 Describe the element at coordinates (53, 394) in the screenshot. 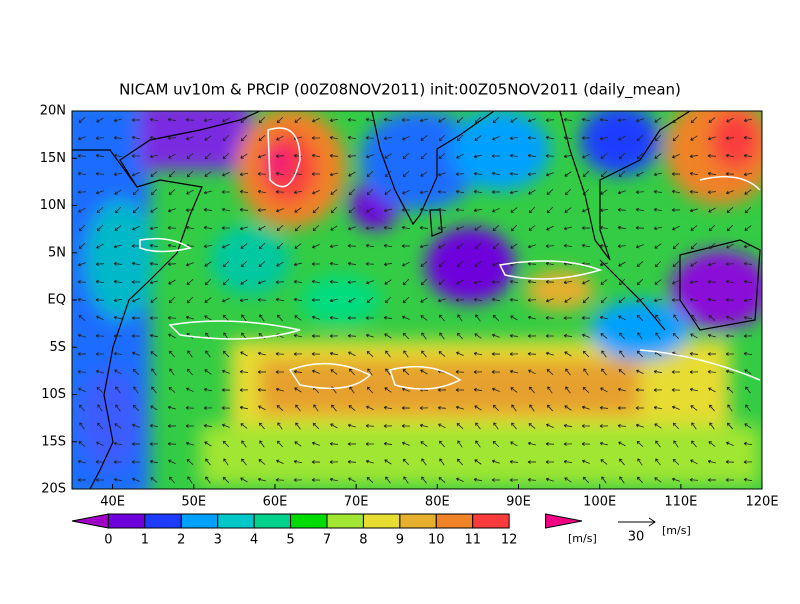

I see `lat-label: 10S` at that location.